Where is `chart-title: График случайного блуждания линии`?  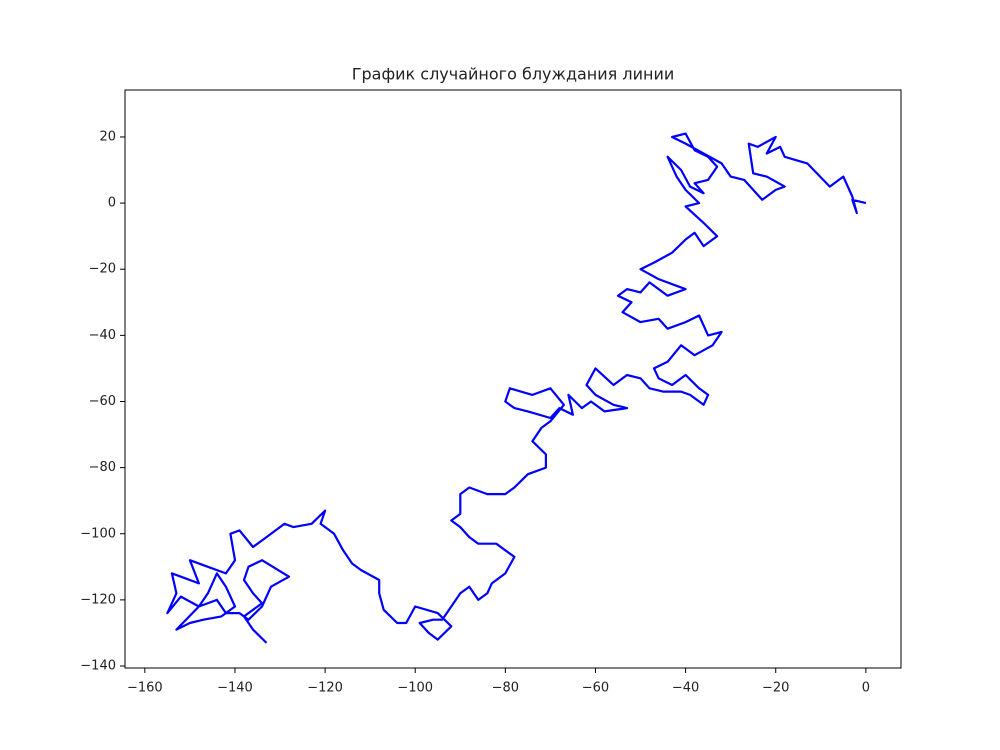
chart-title: График случайного блуждания линии is located at coordinates (513, 74).